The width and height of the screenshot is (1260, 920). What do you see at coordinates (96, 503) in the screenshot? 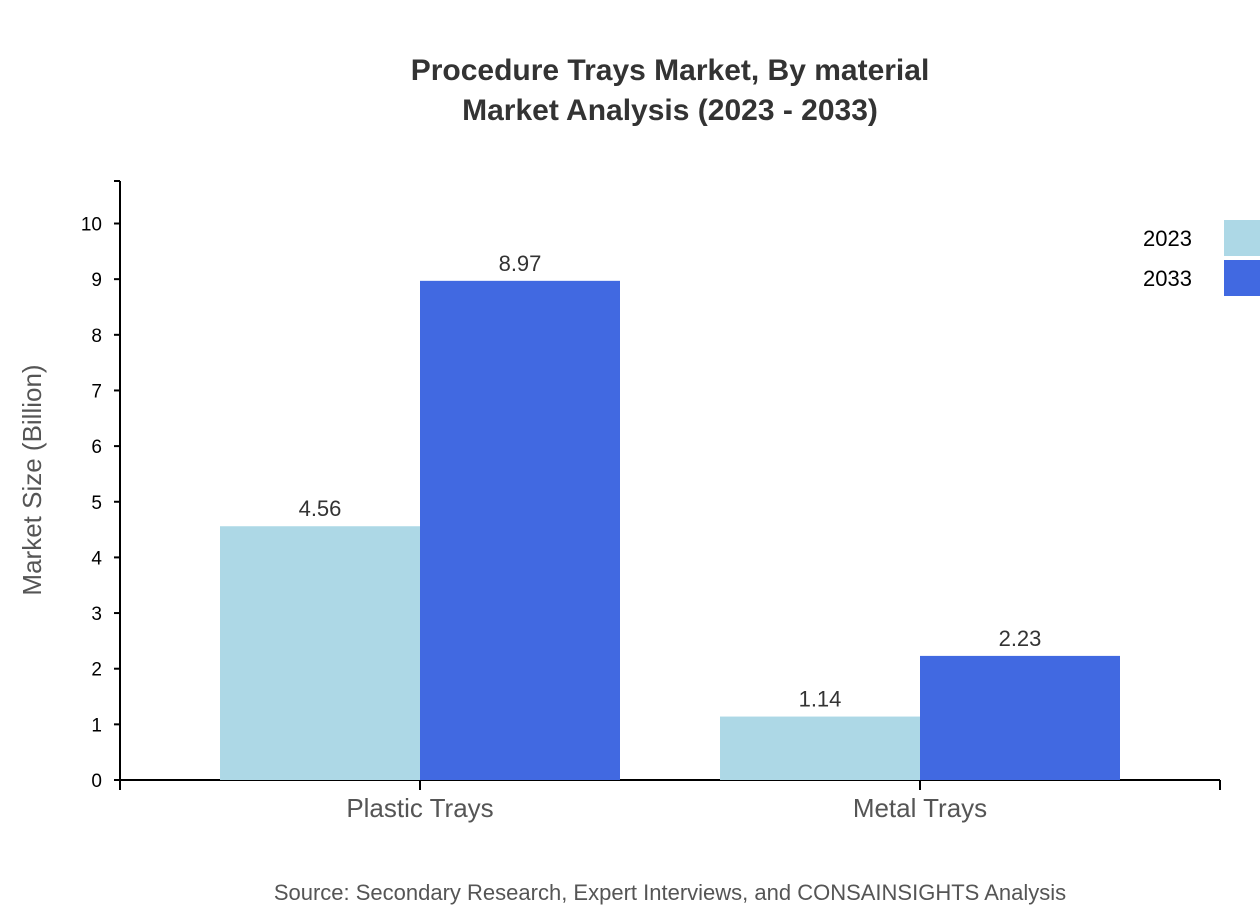
I see `y-tick-label: 5` at bounding box center [96, 503].